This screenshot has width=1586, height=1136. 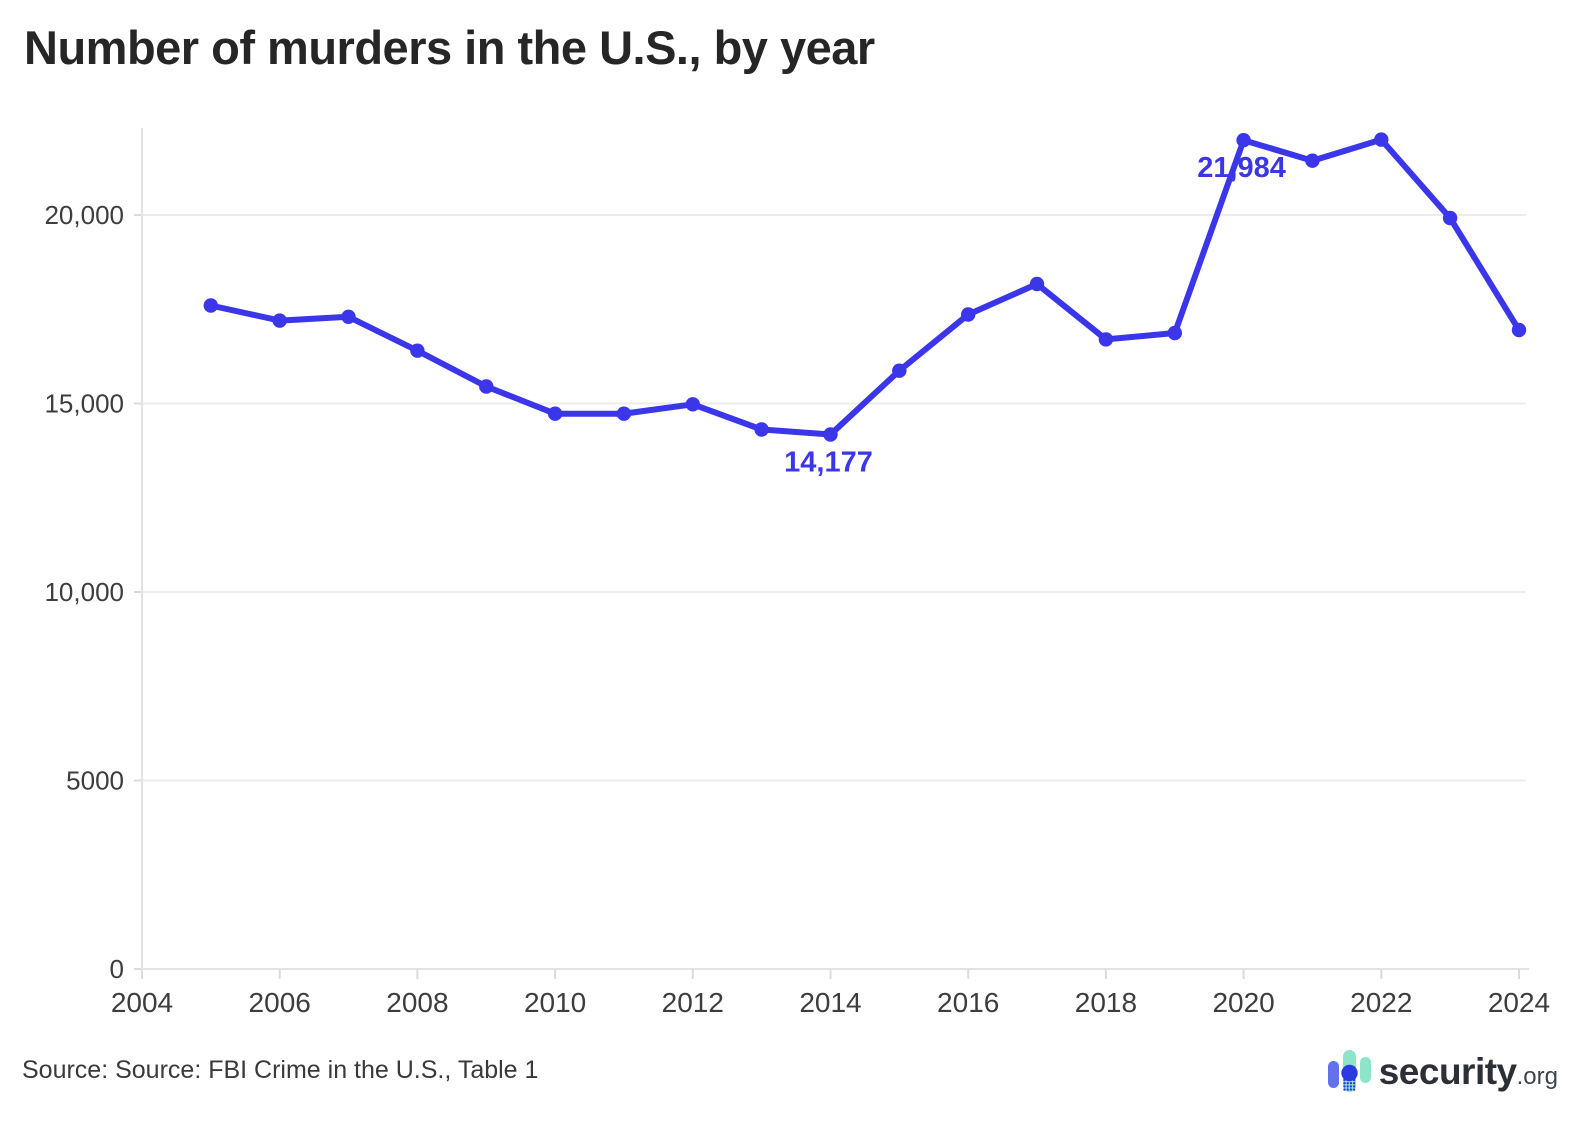 What do you see at coordinates (830, 1002) in the screenshot?
I see `x-axis-label-2014: 2014` at bounding box center [830, 1002].